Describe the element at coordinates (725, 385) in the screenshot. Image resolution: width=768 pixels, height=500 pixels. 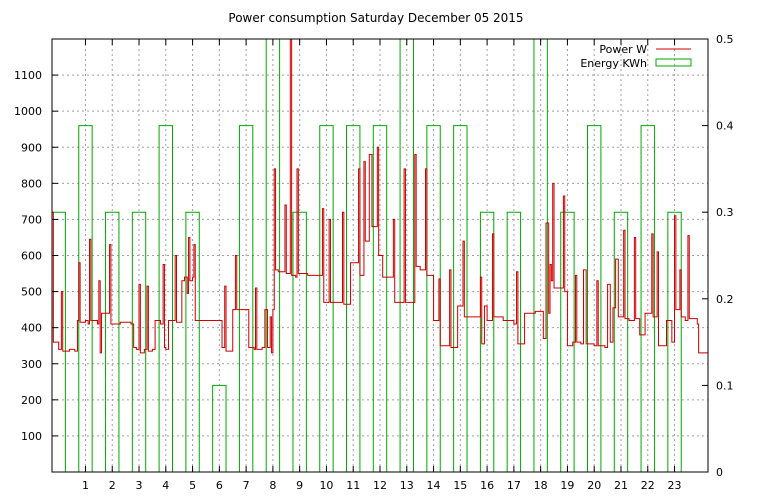
I see `y2-tick-label: 0.1` at that location.